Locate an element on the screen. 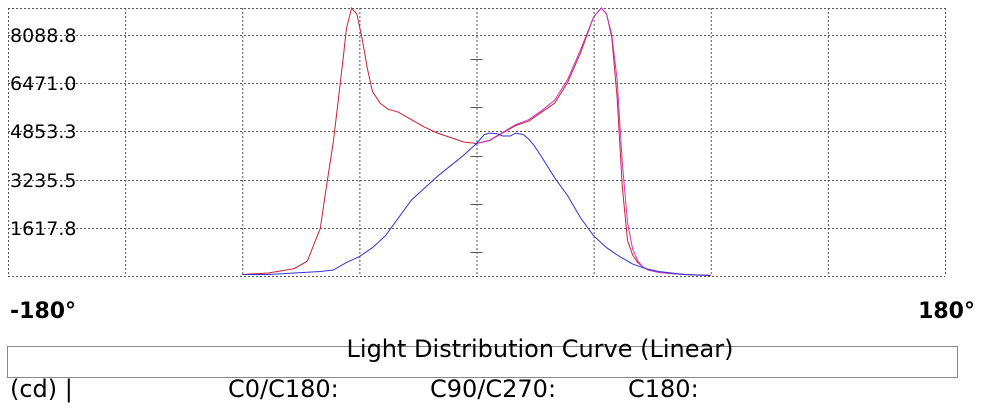 The image size is (981, 412). y-tick-labels: 1617.8 3235.5 4853.3 6471.0 8088.8 is located at coordinates (43, 132).